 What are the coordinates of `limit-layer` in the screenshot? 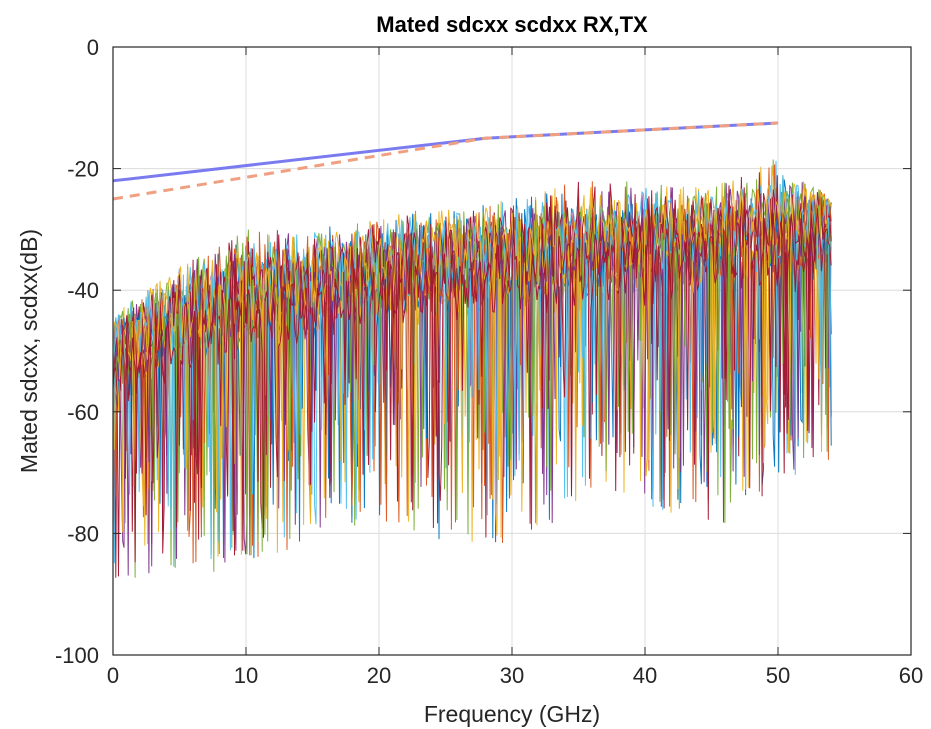 It's located at (445, 161).